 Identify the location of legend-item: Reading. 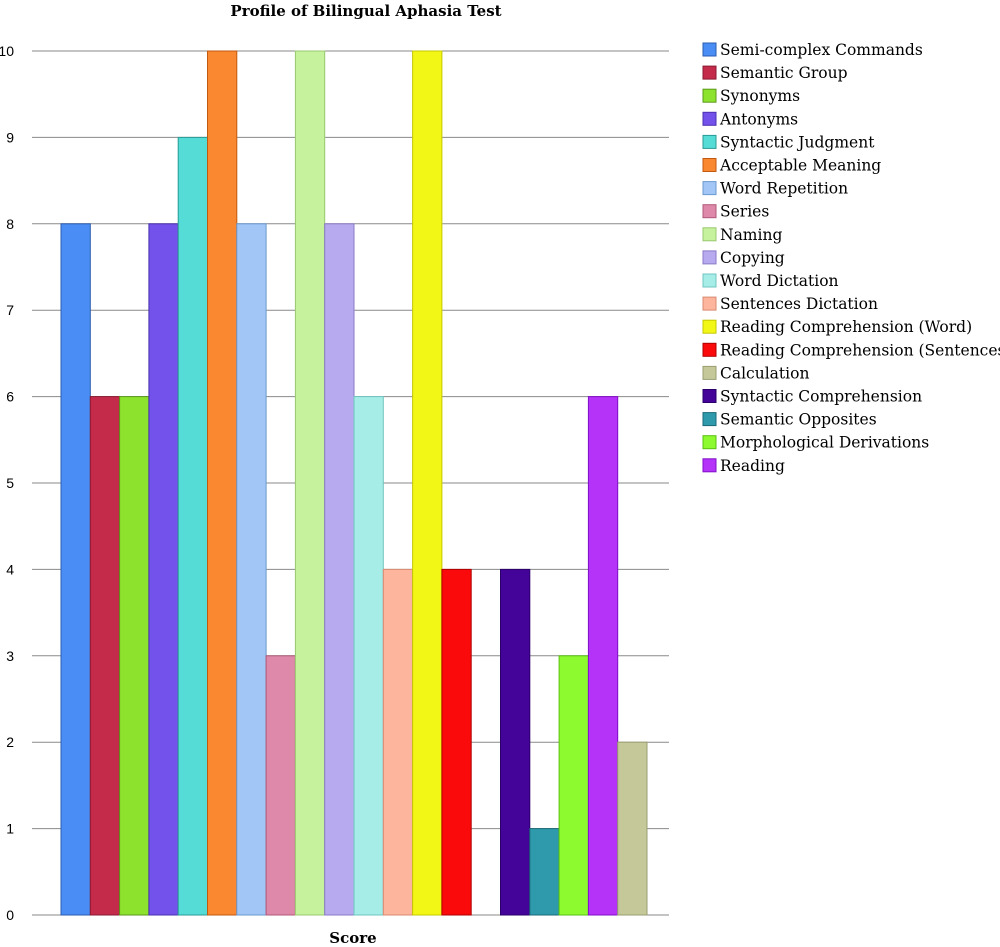
(743, 466).